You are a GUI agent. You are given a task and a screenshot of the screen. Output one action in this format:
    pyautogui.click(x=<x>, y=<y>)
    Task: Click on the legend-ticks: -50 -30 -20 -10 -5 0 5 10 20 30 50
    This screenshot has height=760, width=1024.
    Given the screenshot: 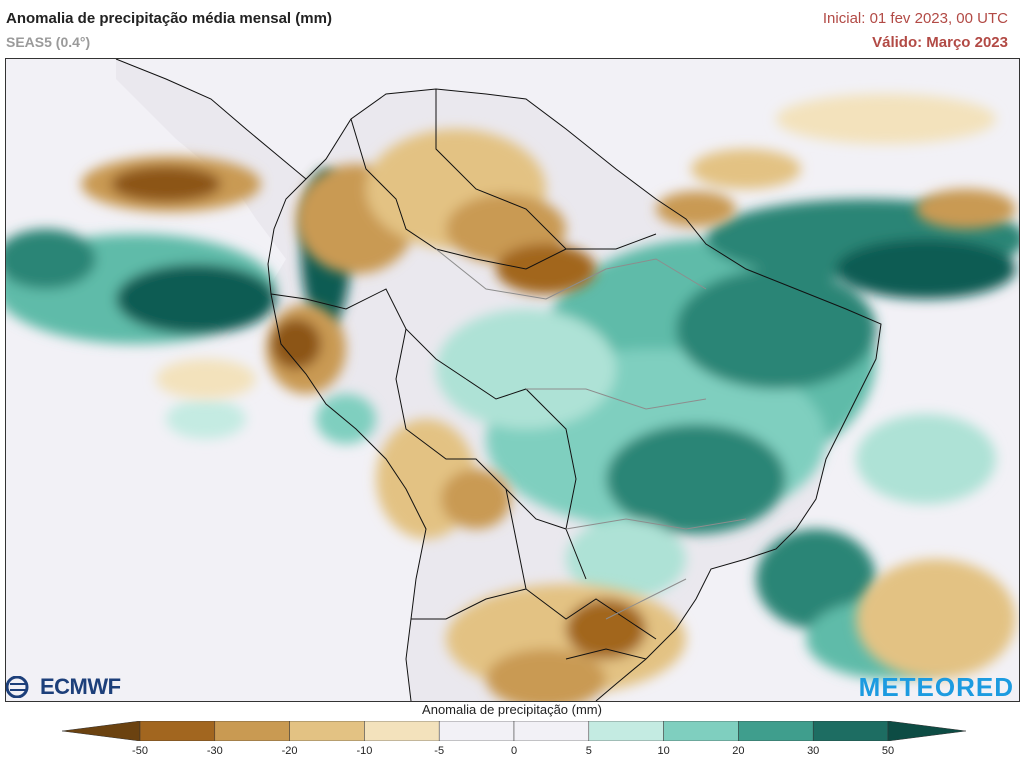 What is the action you would take?
    pyautogui.click(x=512, y=752)
    